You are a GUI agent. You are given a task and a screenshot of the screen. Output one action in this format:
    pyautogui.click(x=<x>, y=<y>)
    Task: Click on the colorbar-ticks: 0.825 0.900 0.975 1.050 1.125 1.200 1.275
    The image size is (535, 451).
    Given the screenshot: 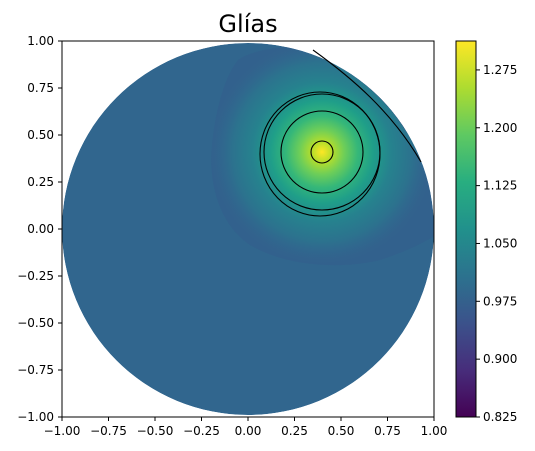 What is the action you would take?
    pyautogui.click(x=496, y=243)
    